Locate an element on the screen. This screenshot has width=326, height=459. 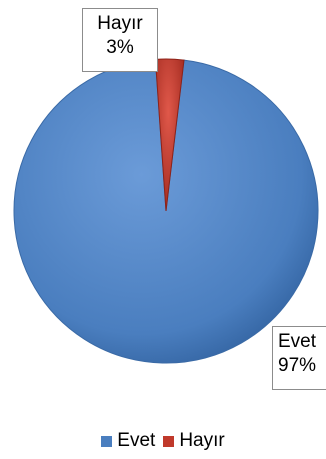
data-label-hayir-percent: 3% is located at coordinates (120, 47).